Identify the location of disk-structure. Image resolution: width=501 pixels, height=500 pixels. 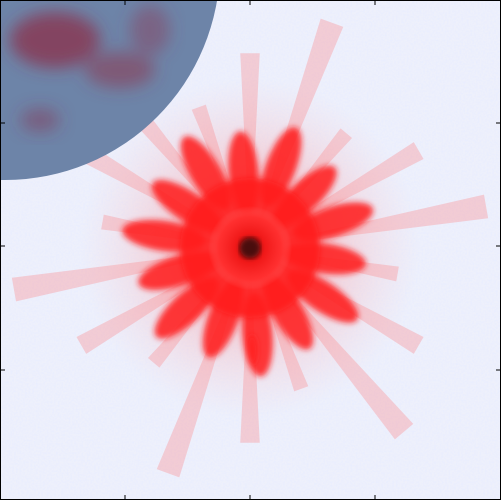
(90, 68).